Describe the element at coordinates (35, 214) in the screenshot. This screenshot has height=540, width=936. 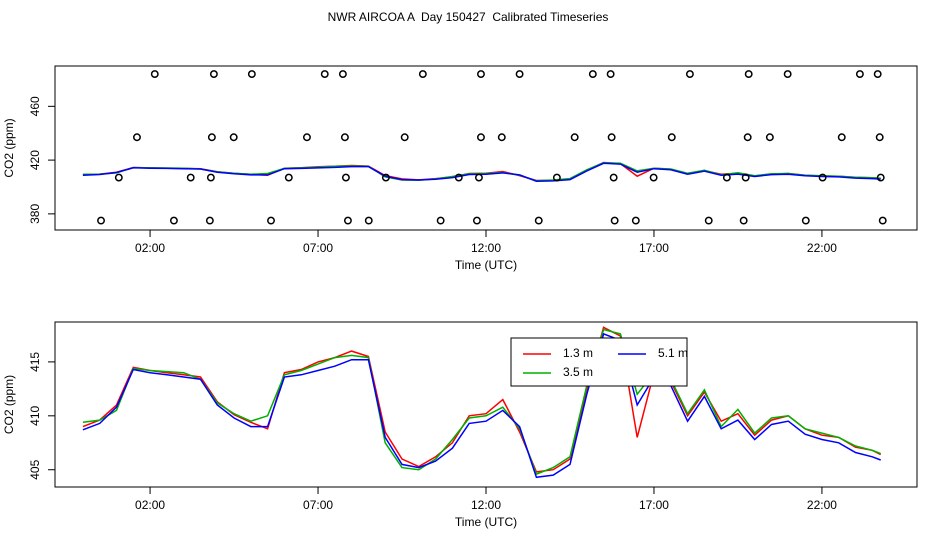
I see `y-tick-label: 380` at that location.